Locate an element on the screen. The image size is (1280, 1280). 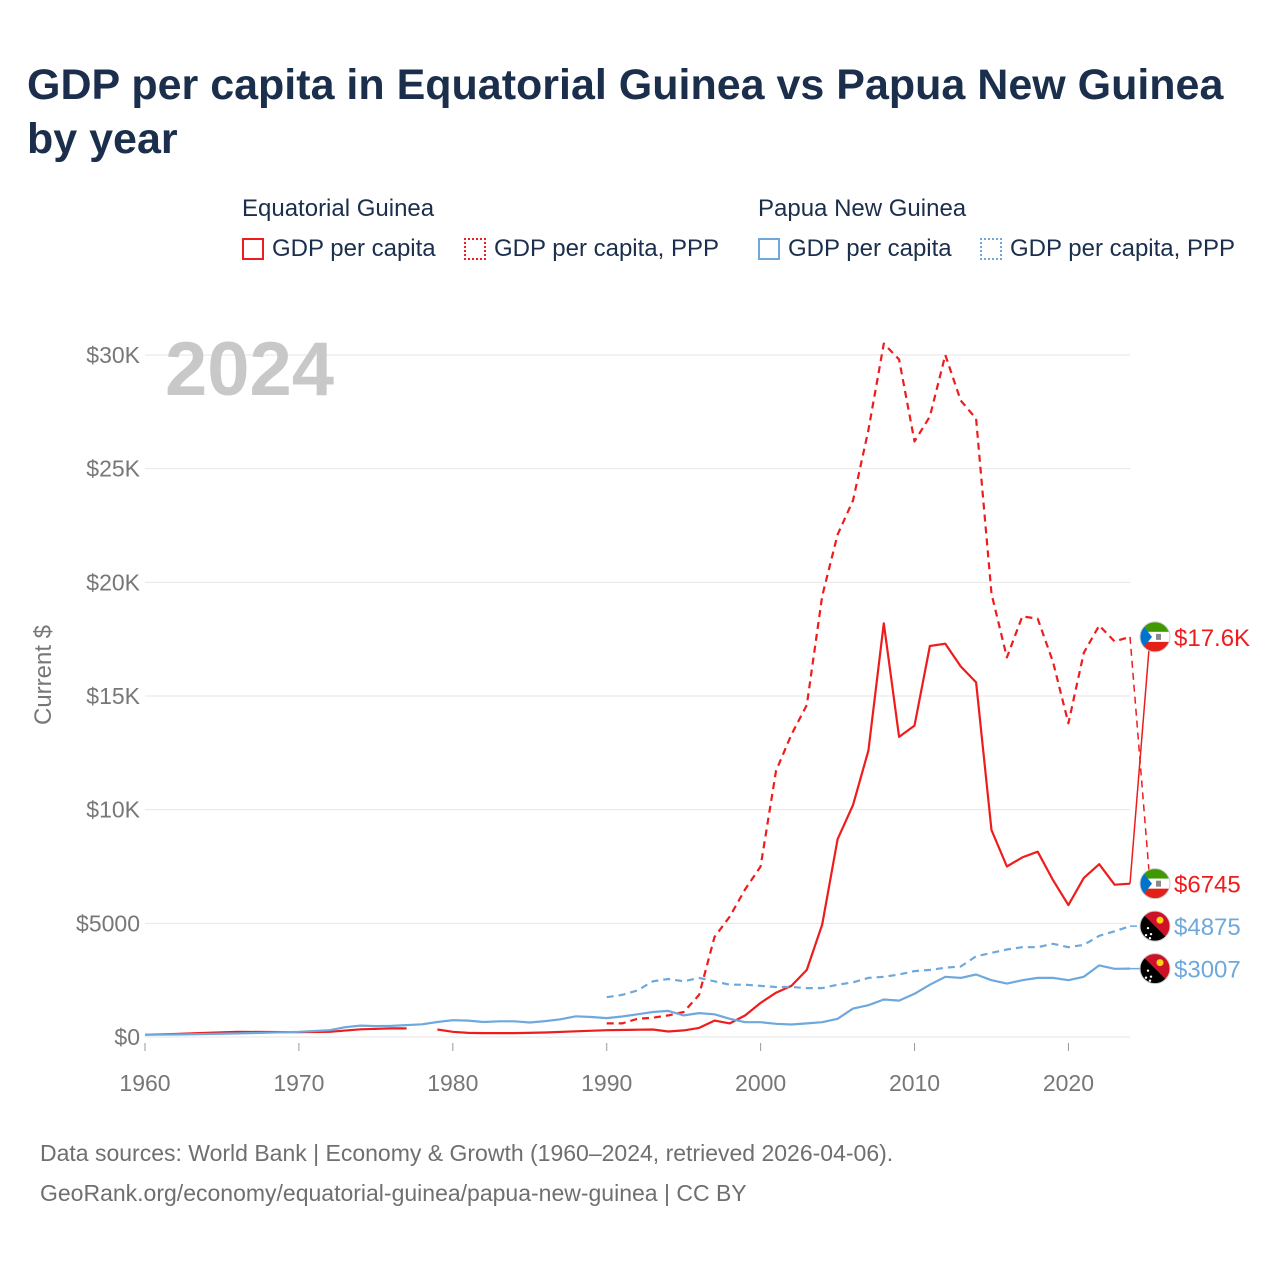
x-tick-label: 2010 is located at coordinates (914, 1083).